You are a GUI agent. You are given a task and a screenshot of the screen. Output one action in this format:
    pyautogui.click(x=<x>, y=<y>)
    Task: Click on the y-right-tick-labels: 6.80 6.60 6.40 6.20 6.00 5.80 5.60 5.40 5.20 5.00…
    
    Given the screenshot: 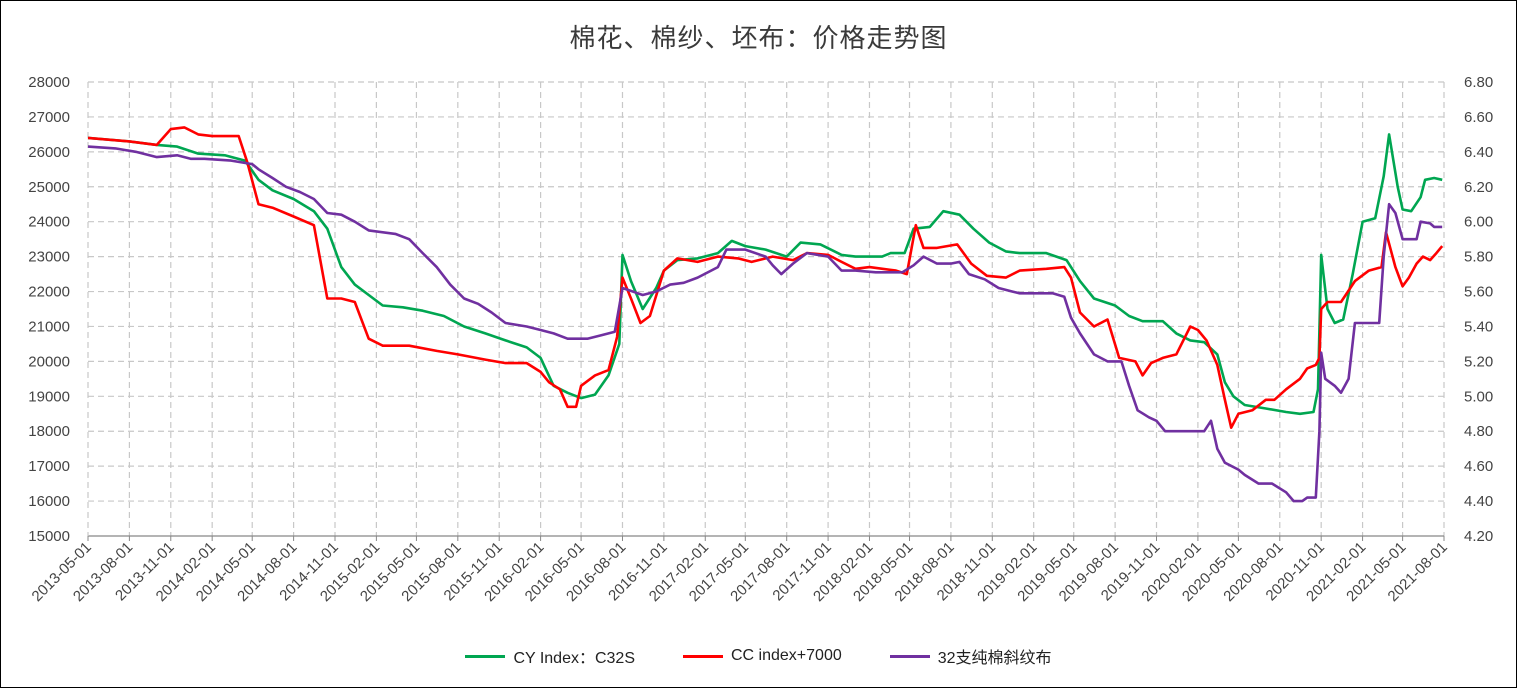 What is the action you would take?
    pyautogui.click(x=1478, y=309)
    